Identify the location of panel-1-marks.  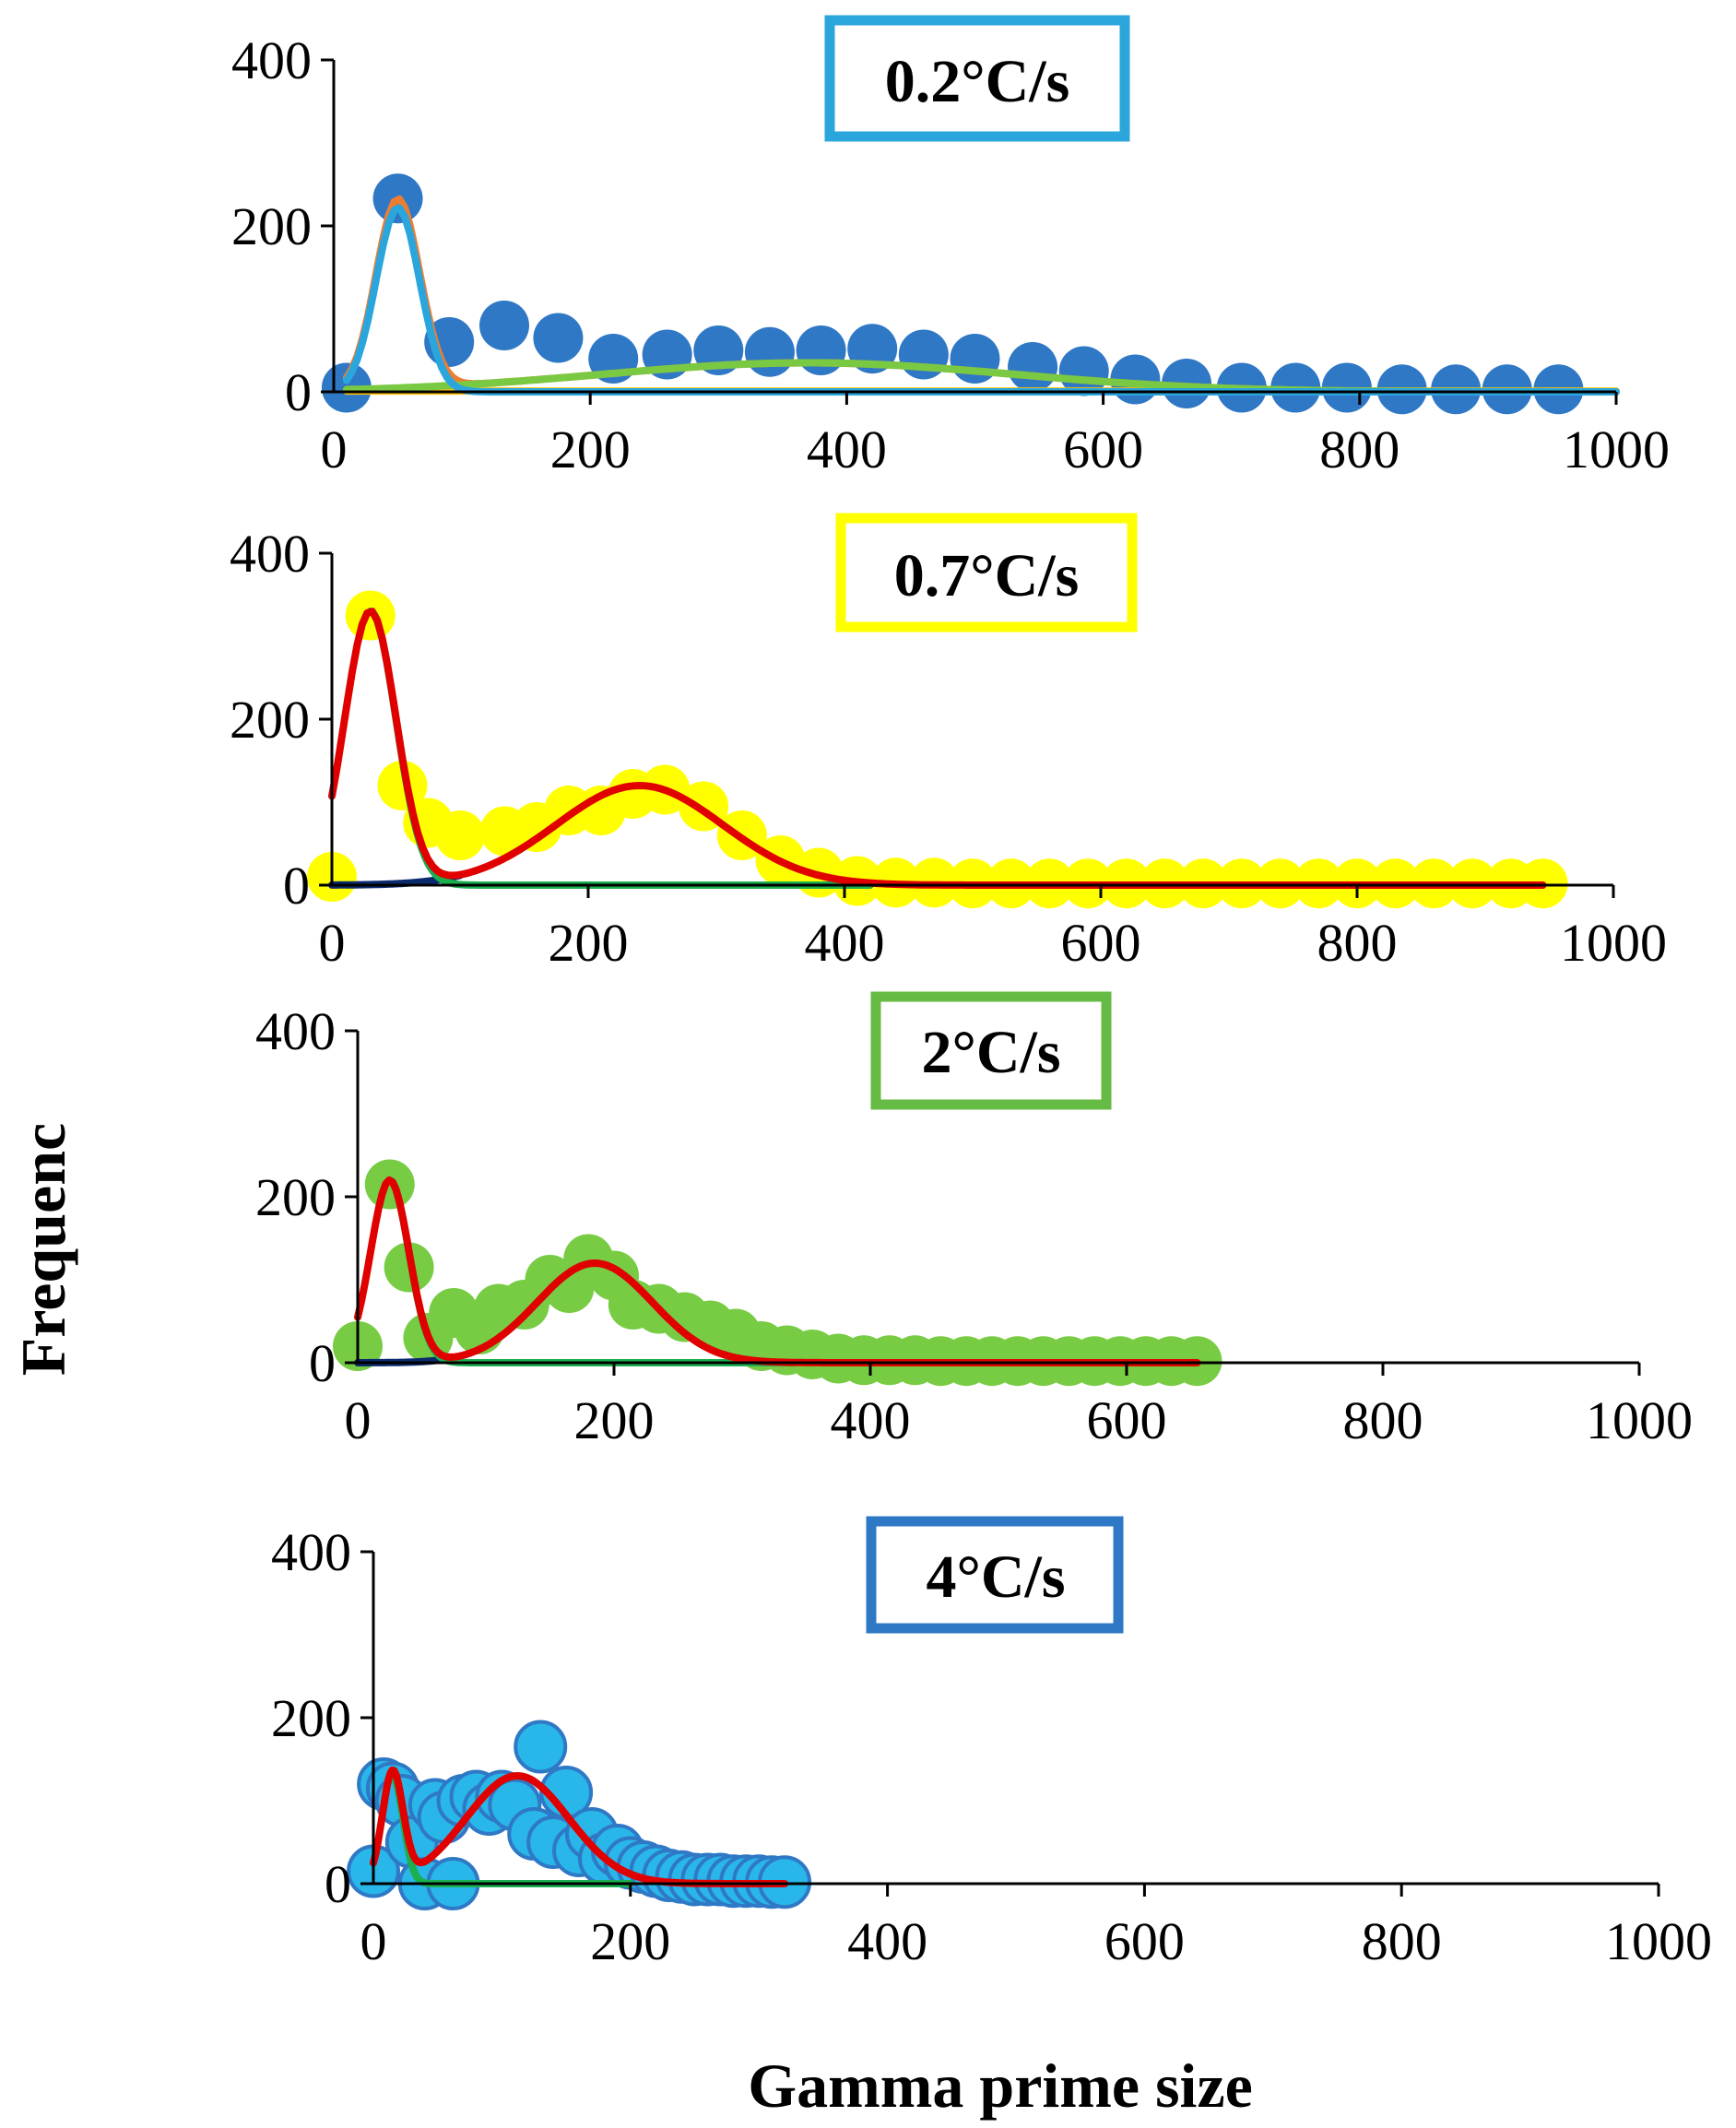
(937, 749).